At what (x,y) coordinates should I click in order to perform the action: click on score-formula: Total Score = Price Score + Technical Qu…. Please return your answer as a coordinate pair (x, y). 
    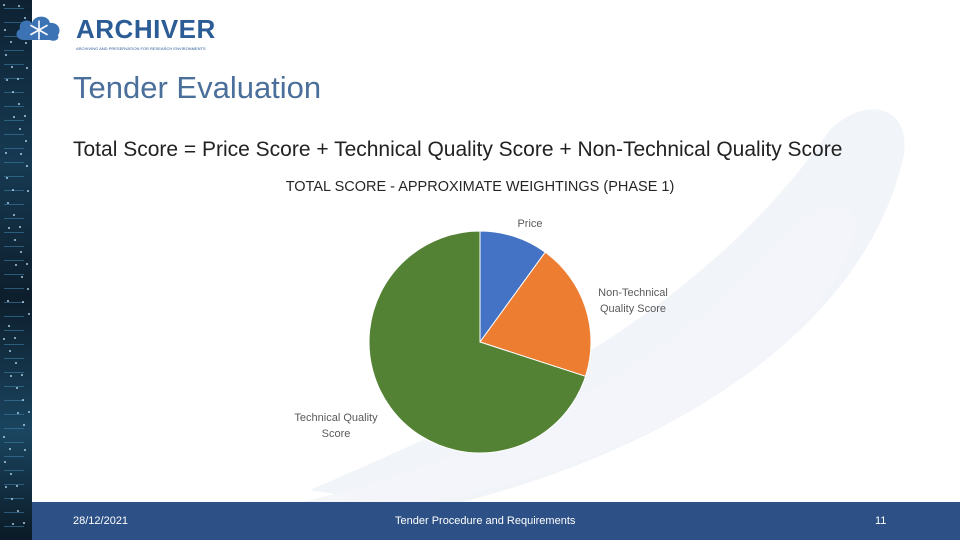
    Looking at the image, I should click on (458, 149).